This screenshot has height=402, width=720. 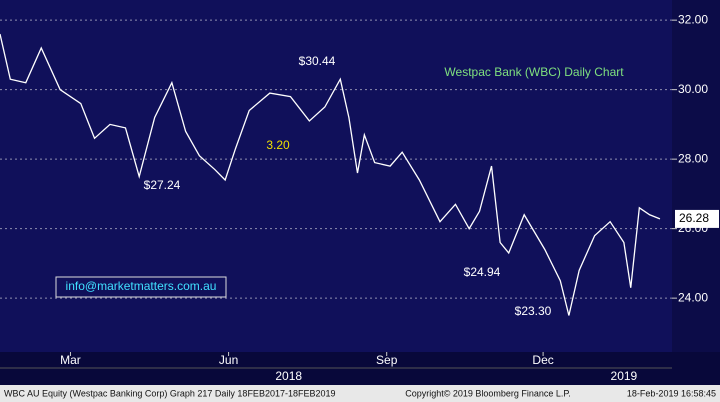 I want to click on chart-title: Westpac Bank (WBC) Daily Chart, so click(x=534, y=72).